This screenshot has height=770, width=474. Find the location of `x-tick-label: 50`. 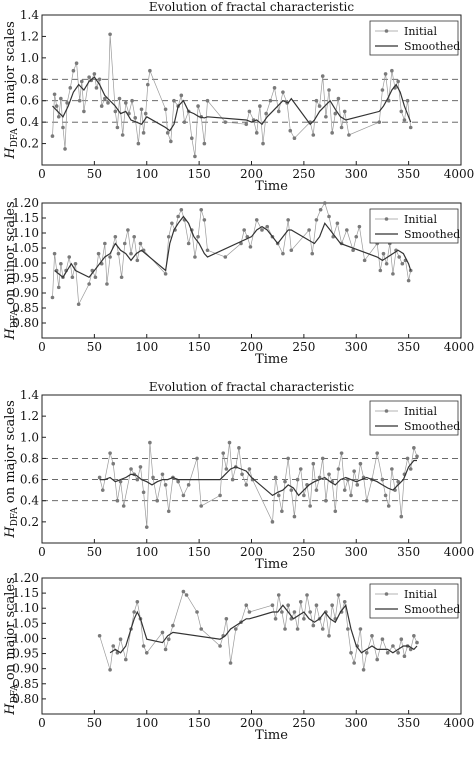

x-tick-label: 50 is located at coordinates (94, 347).